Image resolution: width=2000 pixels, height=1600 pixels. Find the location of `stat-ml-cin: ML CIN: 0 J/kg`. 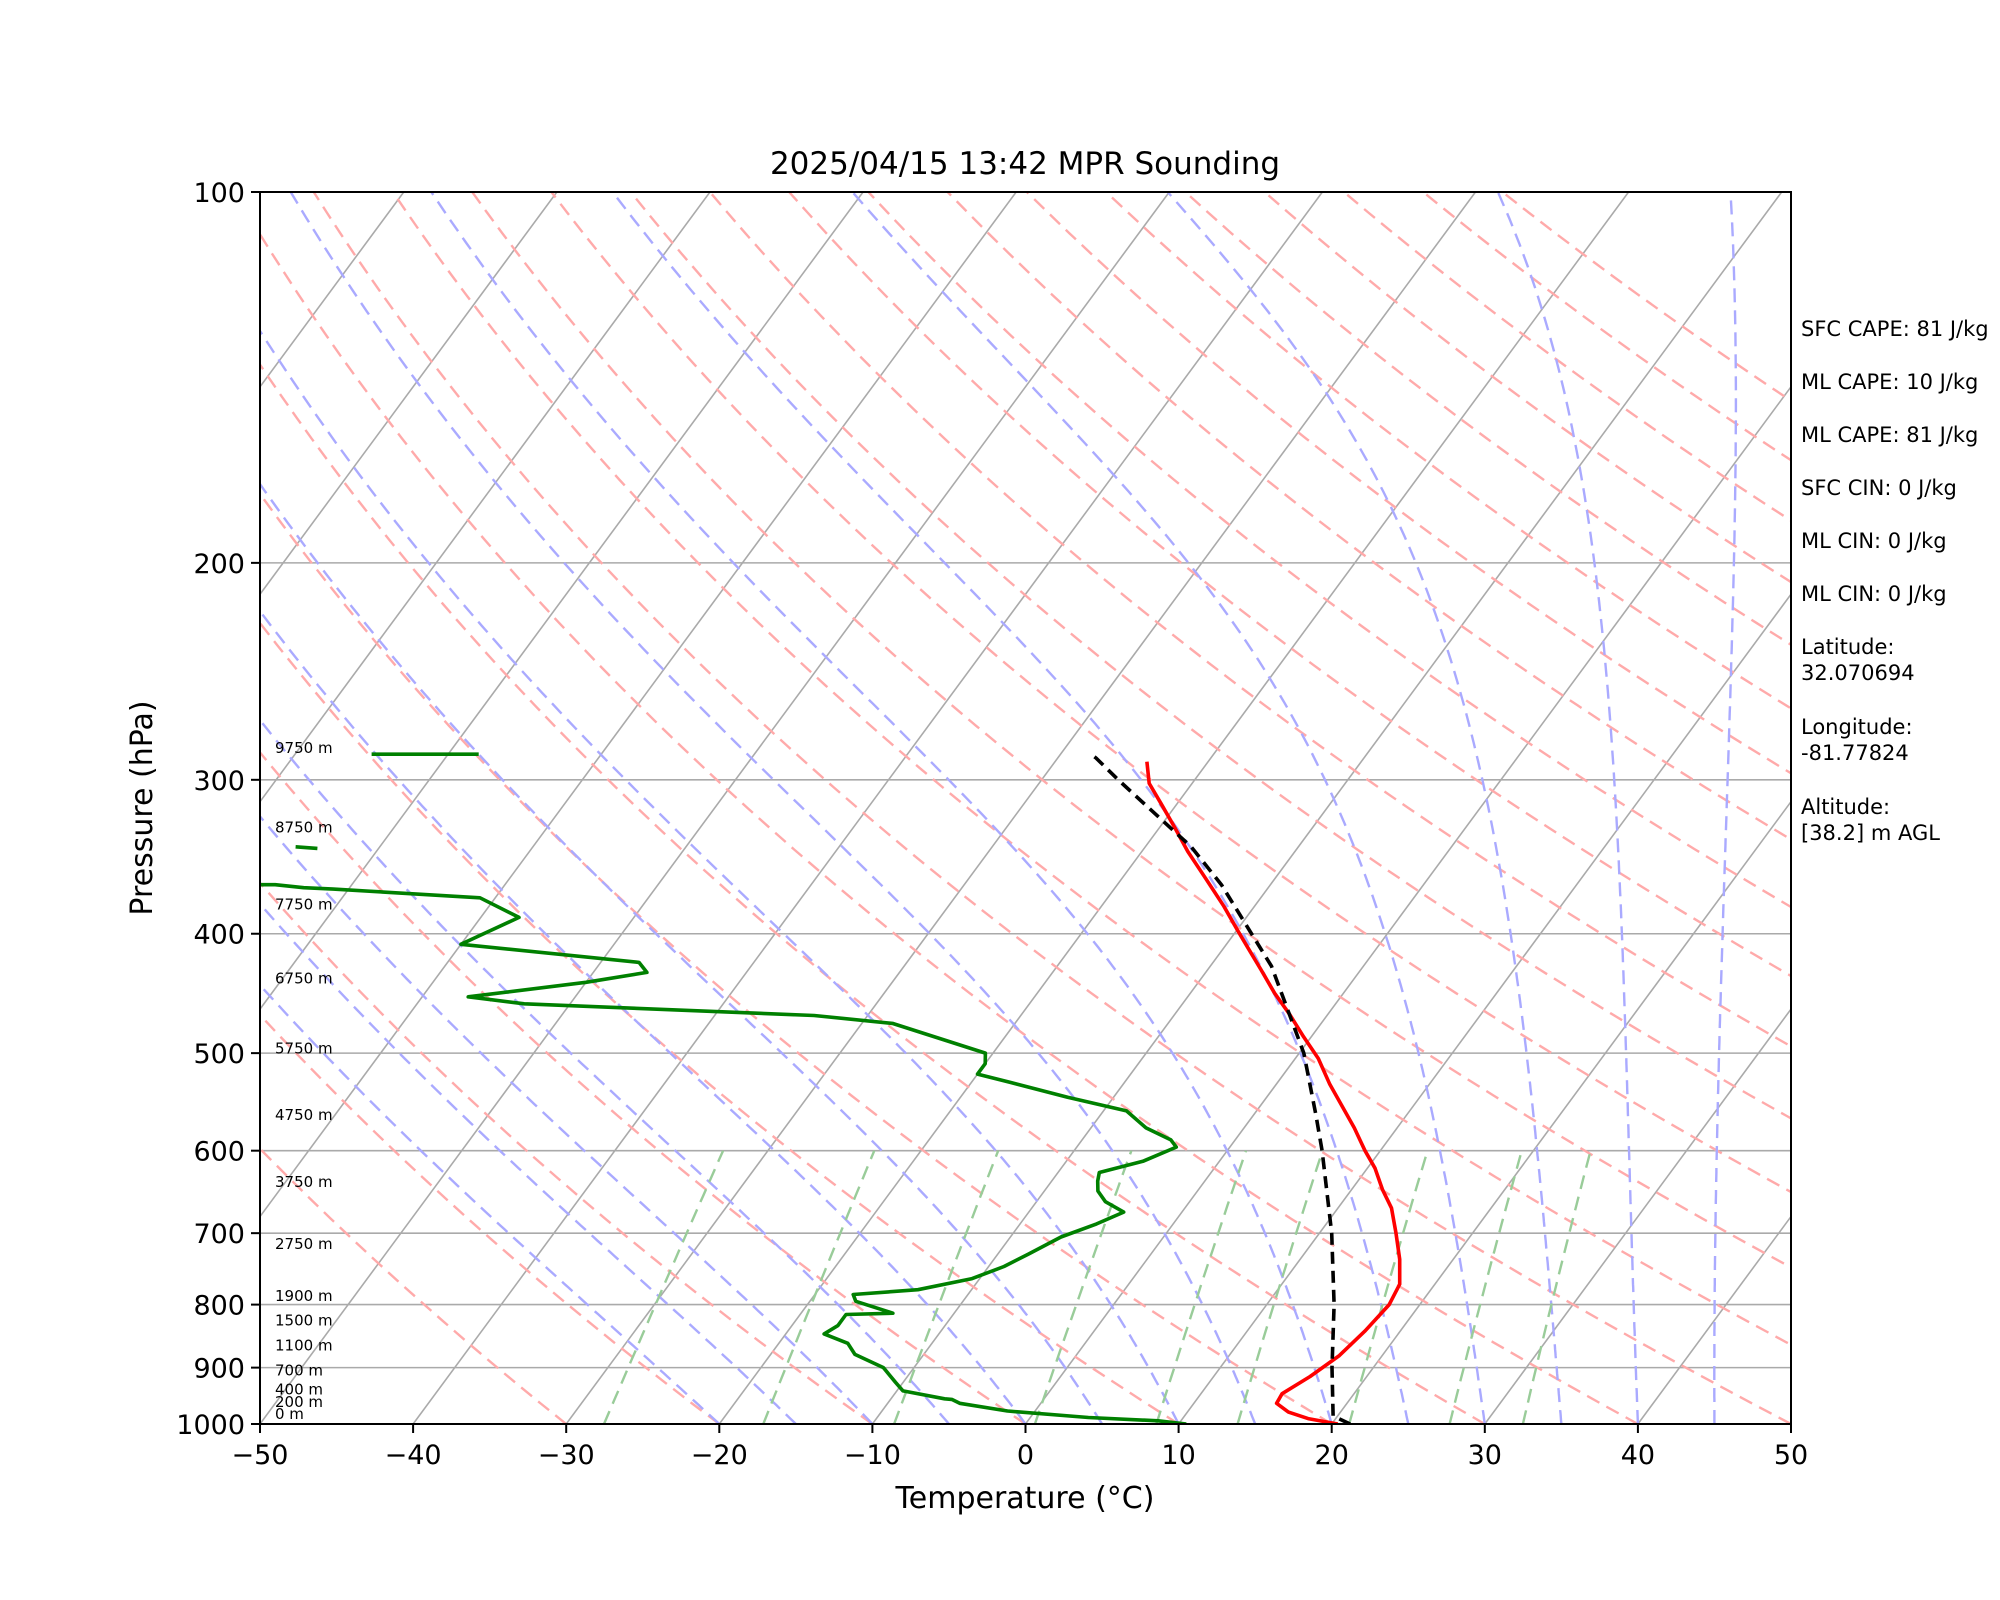

stat-ml-cin: ML CIN: 0 J/kg is located at coordinates (1874, 541).